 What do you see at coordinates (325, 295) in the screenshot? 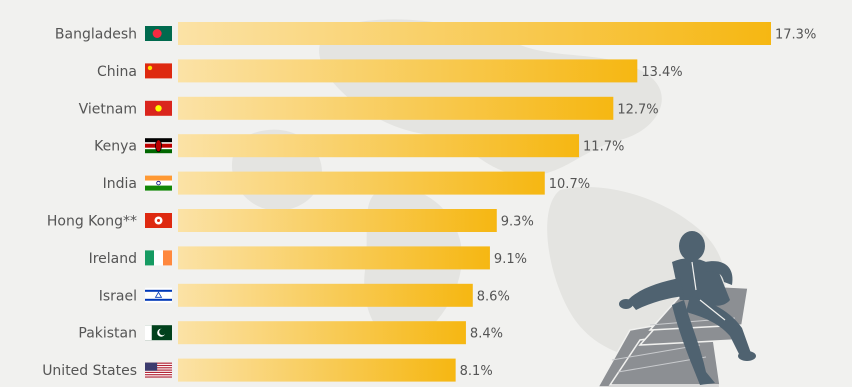
I see `bar-israel` at bounding box center [325, 295].